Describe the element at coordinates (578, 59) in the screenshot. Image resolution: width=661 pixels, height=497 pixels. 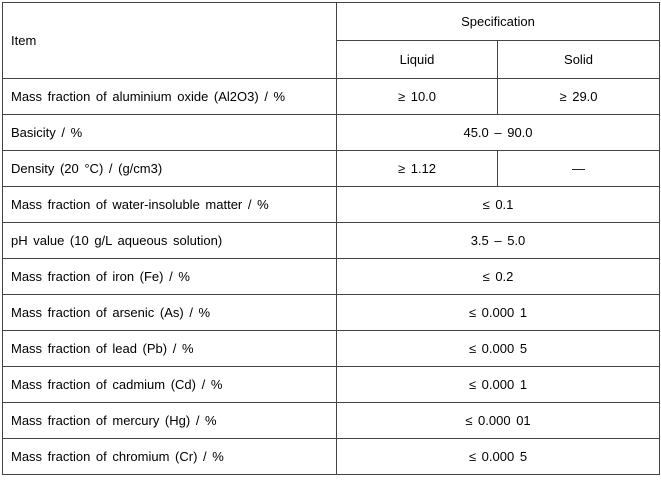
I see `header-column: Solid` at that location.